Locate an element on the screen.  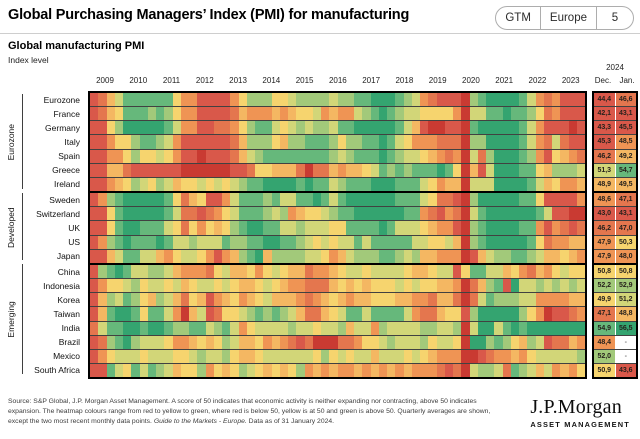
country-label: Taiwan is located at coordinates (66, 313).